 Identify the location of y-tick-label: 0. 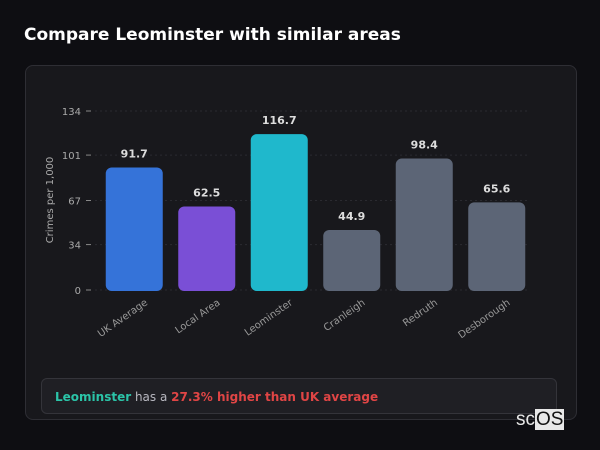
(78, 291).